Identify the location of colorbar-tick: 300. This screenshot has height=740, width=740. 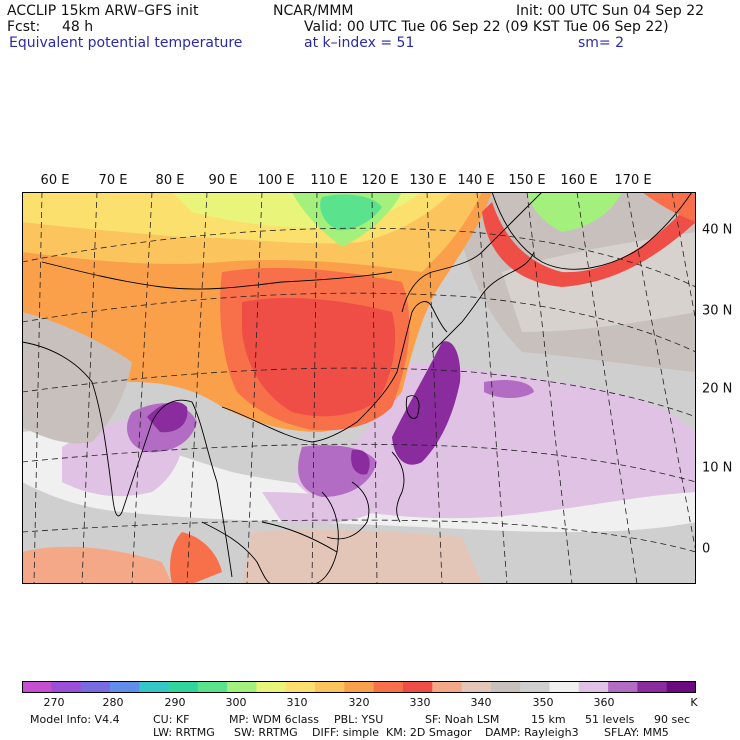
(236, 702).